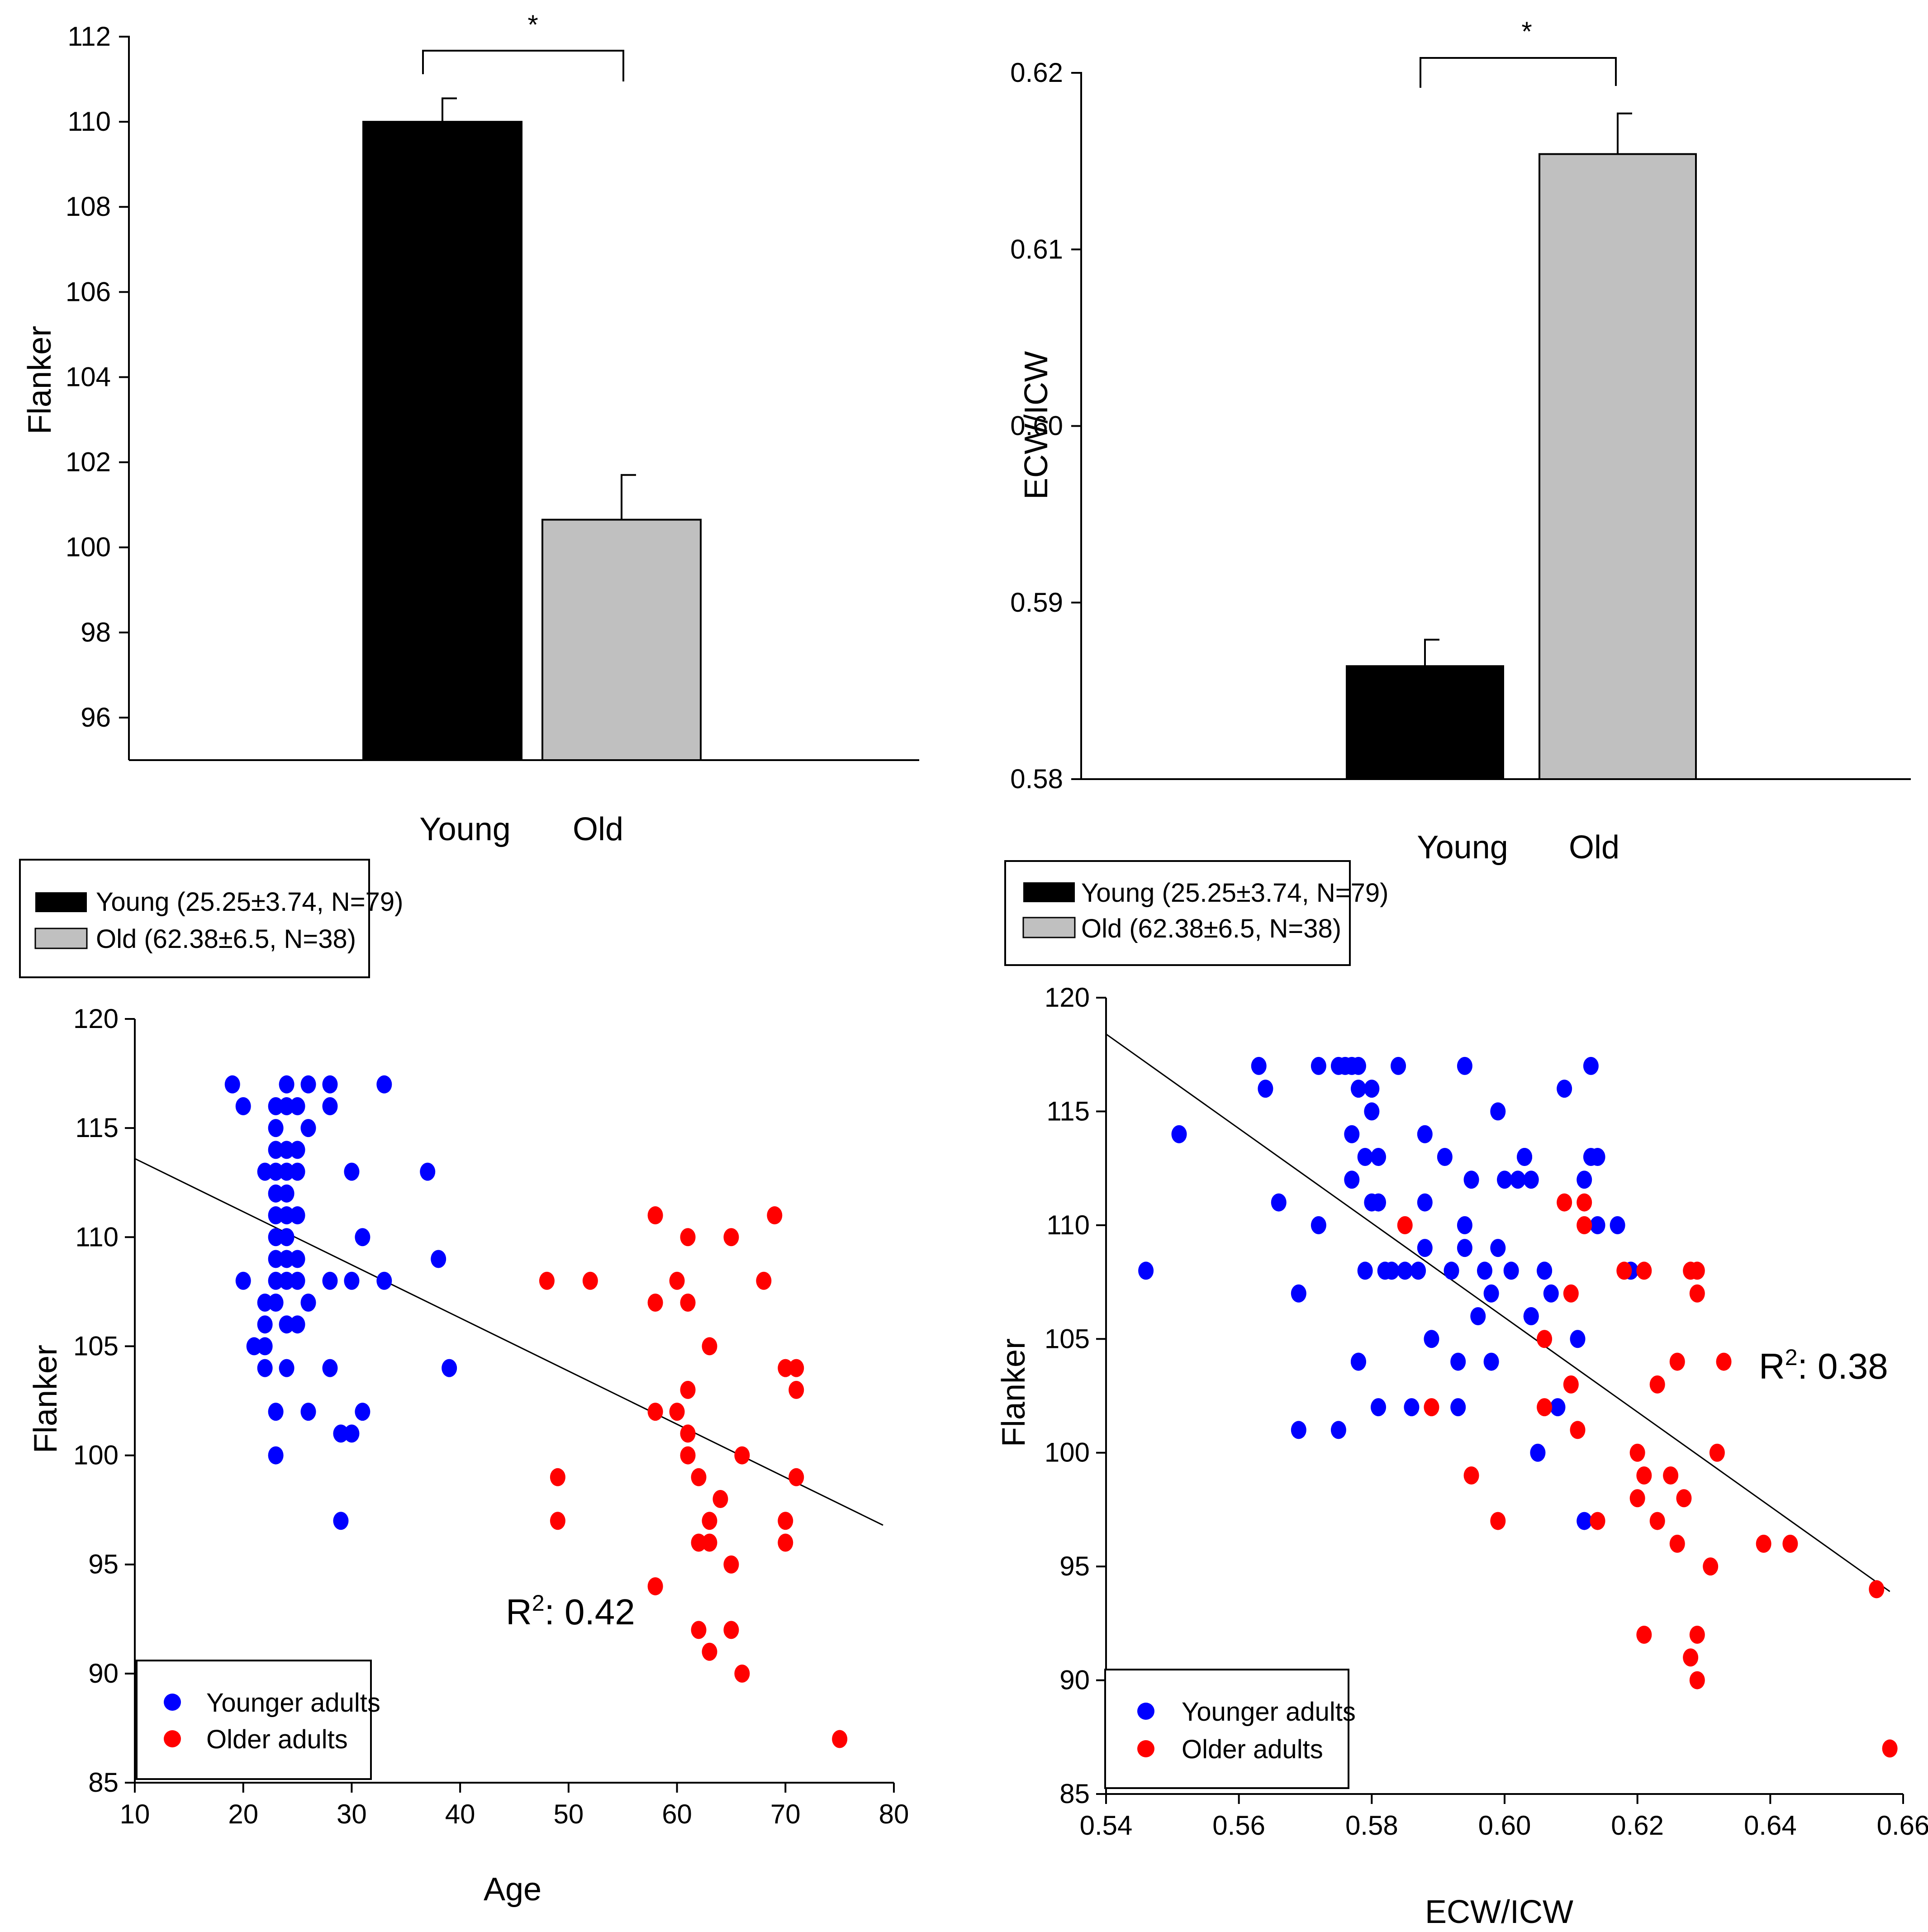  I want to click on legend-label-older: Older adults, so click(277, 1739).